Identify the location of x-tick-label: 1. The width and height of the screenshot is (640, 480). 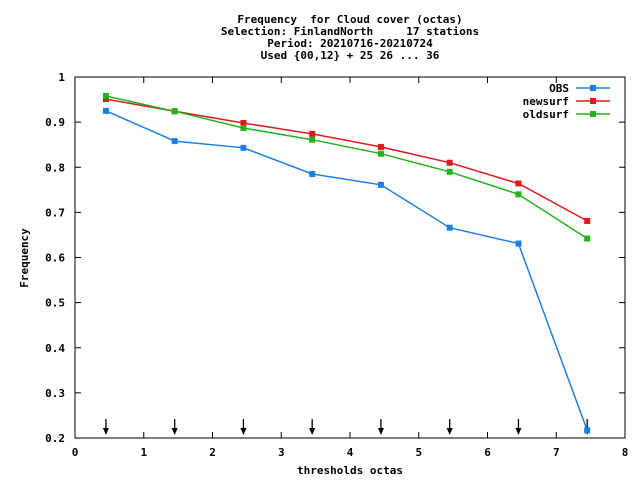
(143, 452).